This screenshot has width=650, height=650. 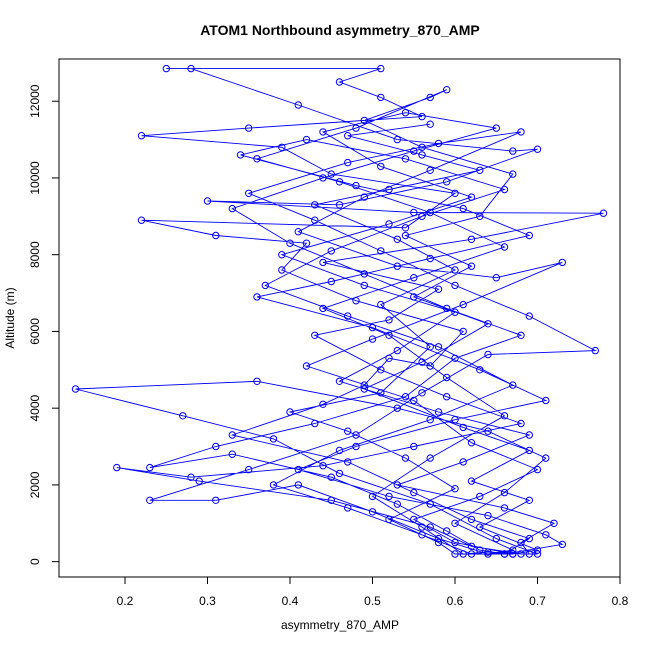 I want to click on x-tick-label: 0.2, so click(x=125, y=601).